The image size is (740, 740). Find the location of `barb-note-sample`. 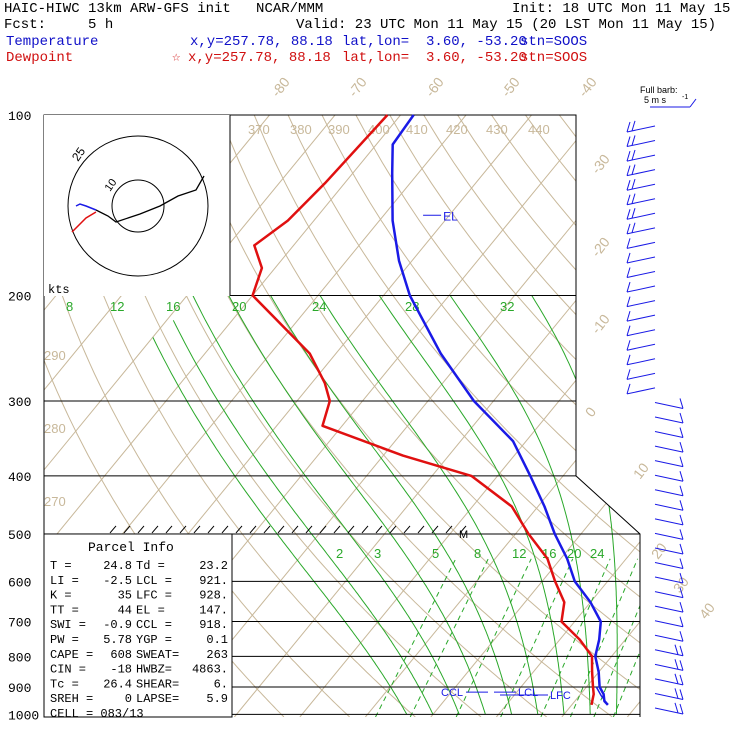

barb-note-sample is located at coordinates (693, 103).